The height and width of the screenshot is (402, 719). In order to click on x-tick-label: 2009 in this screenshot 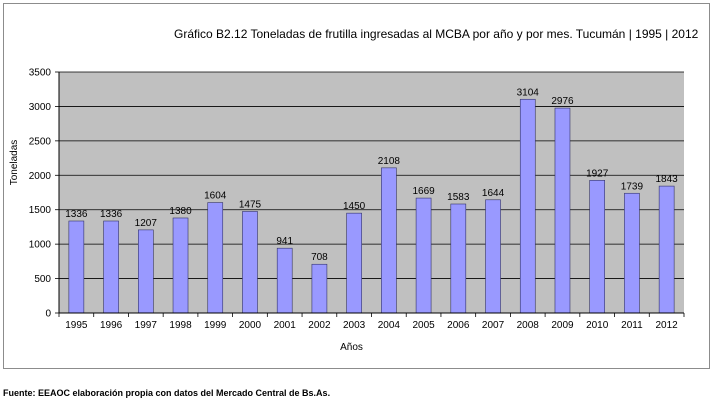, I will do `click(562, 325)`.